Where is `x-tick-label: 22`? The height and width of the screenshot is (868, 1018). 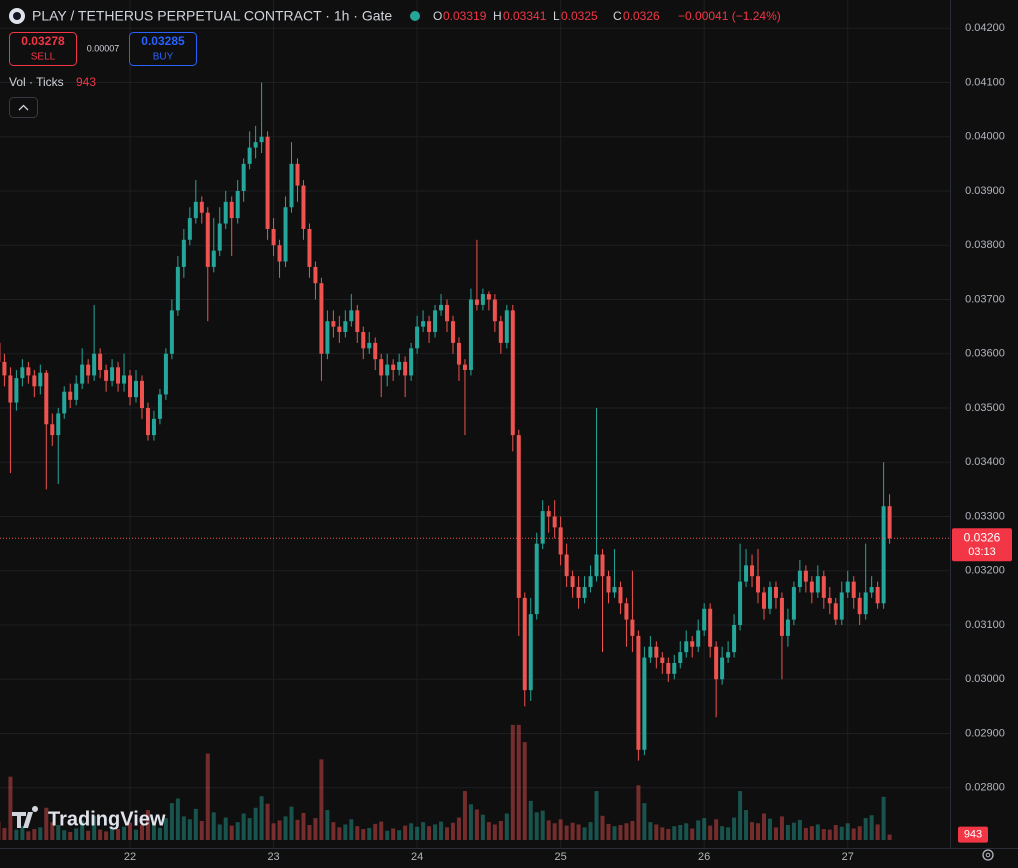
x-tick-label: 22 is located at coordinates (130, 857).